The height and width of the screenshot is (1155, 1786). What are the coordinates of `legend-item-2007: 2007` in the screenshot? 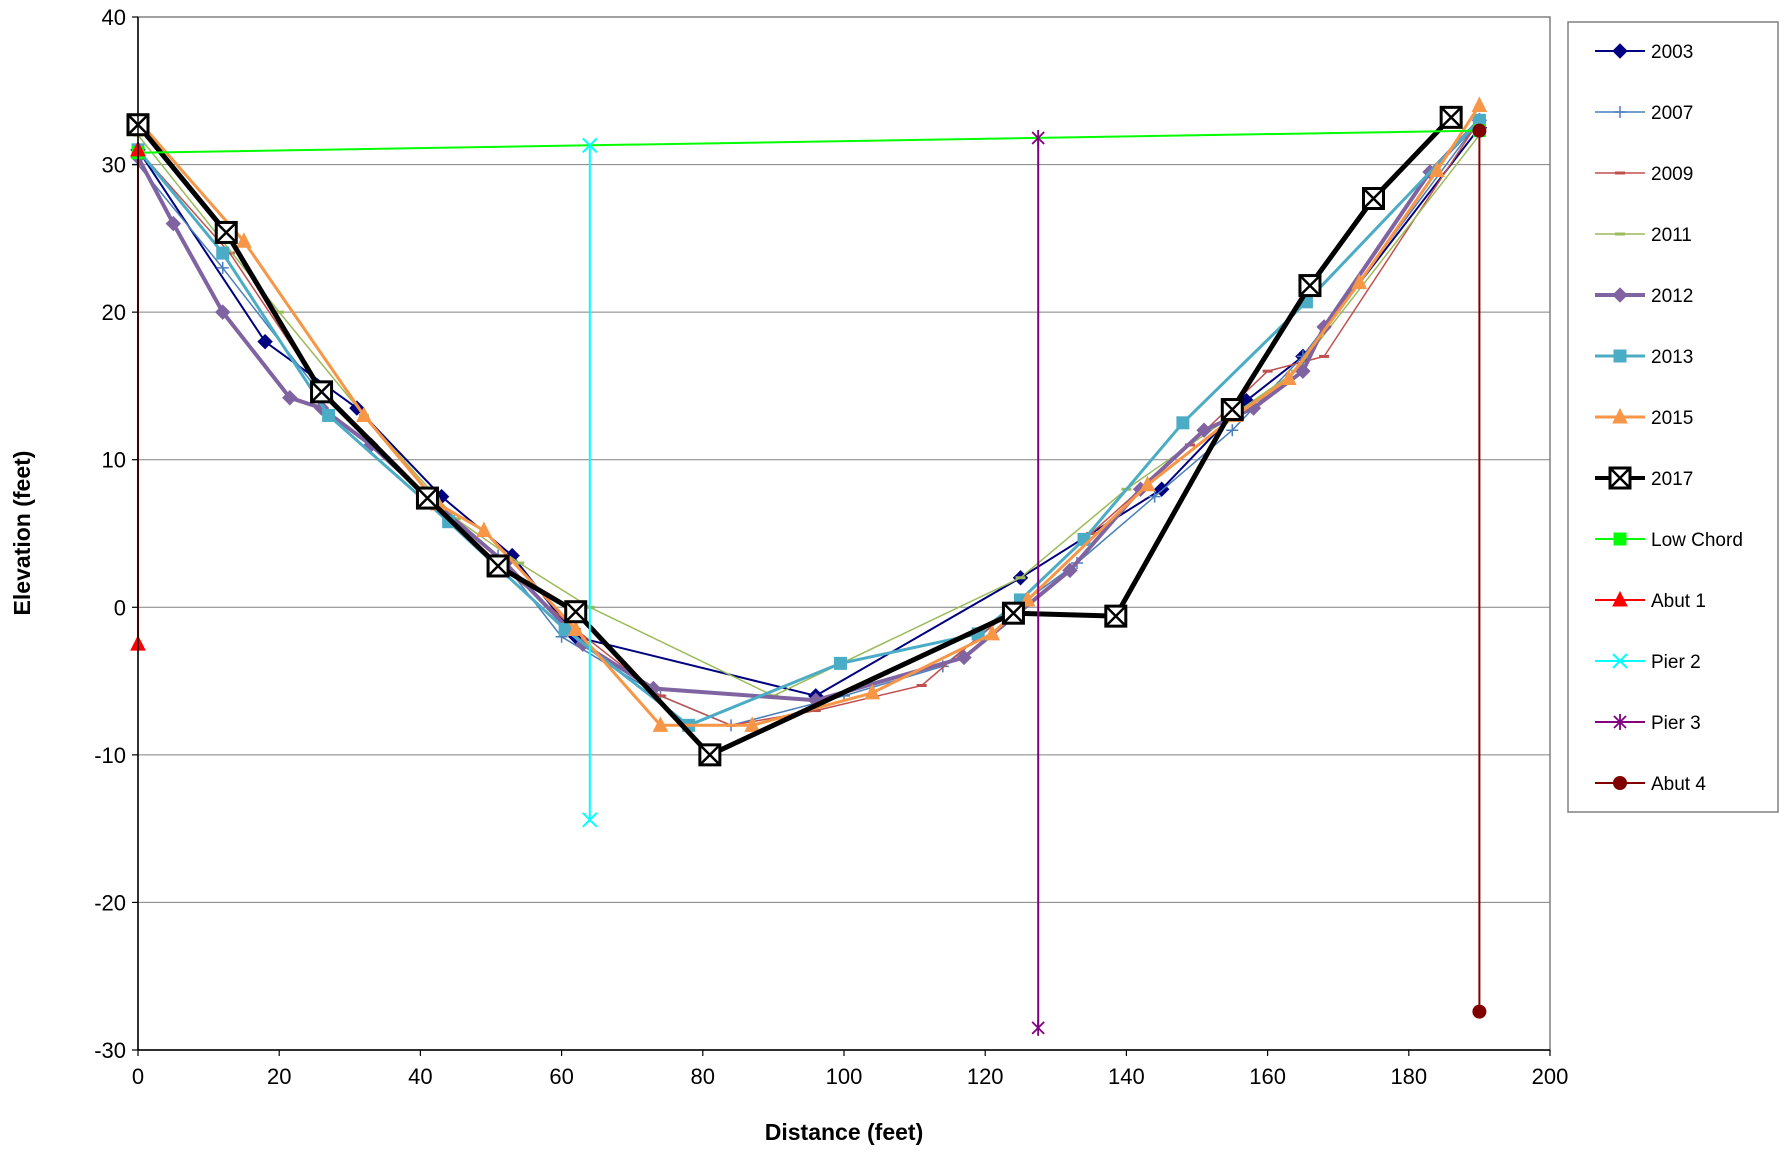 It's located at (1644, 113).